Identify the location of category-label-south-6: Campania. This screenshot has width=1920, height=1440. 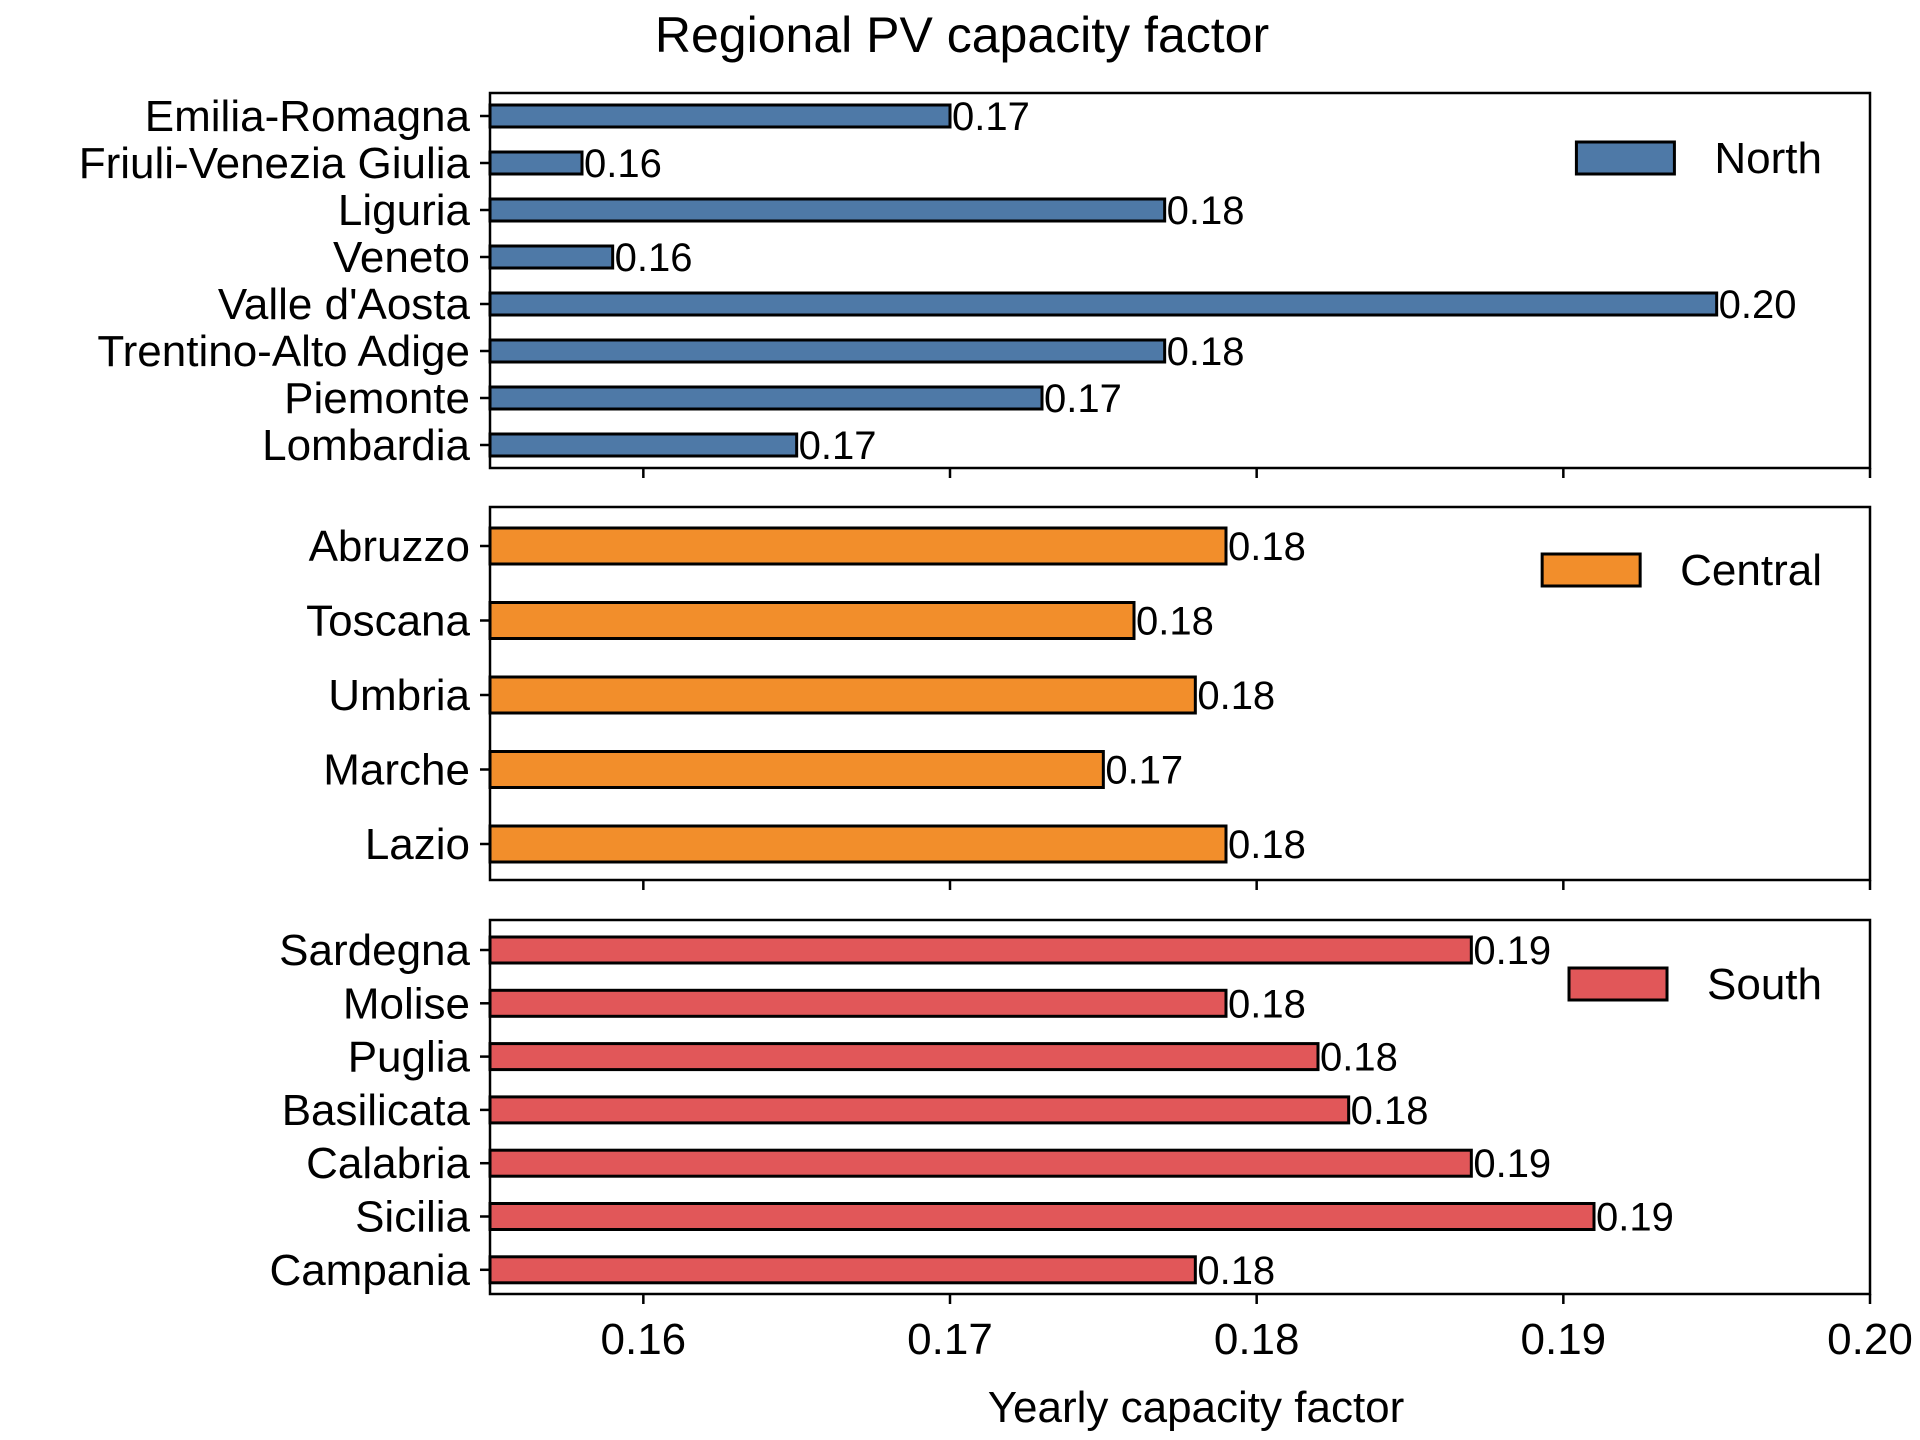
(369, 1270).